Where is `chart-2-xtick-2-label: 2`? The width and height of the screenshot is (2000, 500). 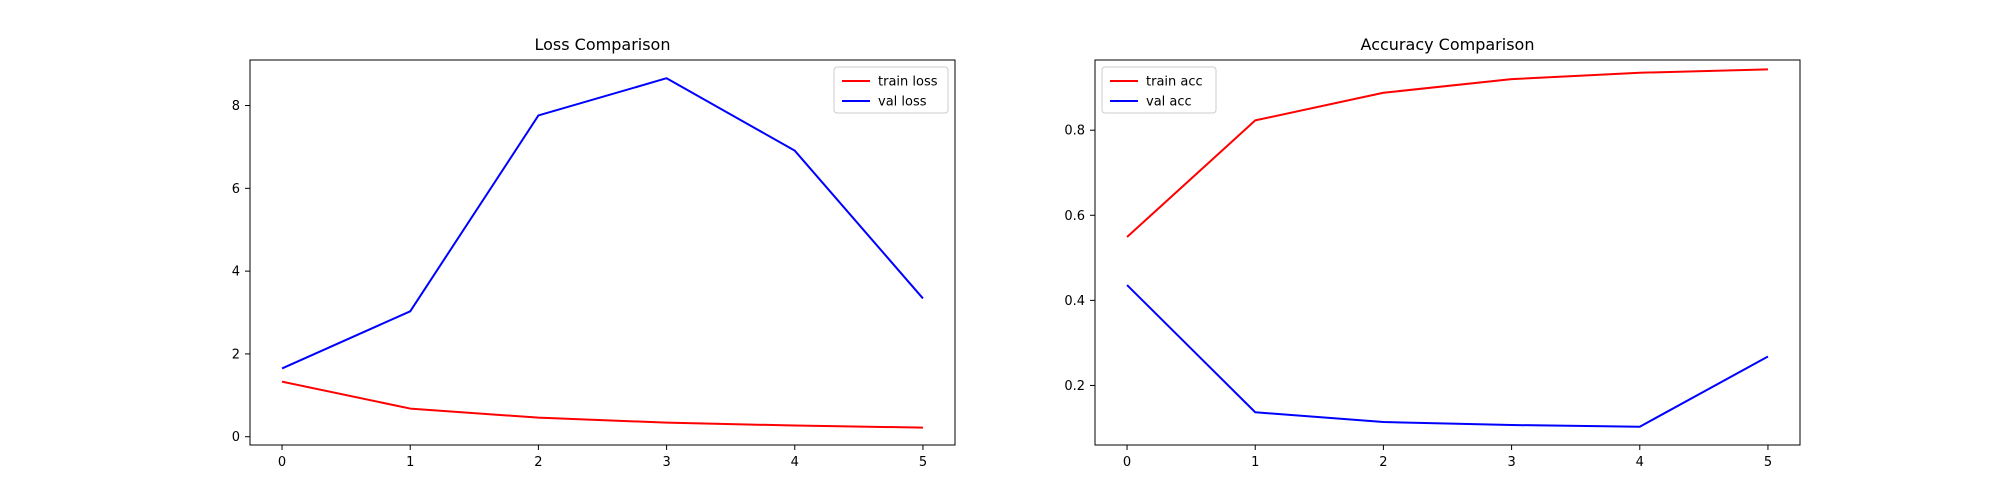 chart-2-xtick-2-label: 2 is located at coordinates (1383, 462).